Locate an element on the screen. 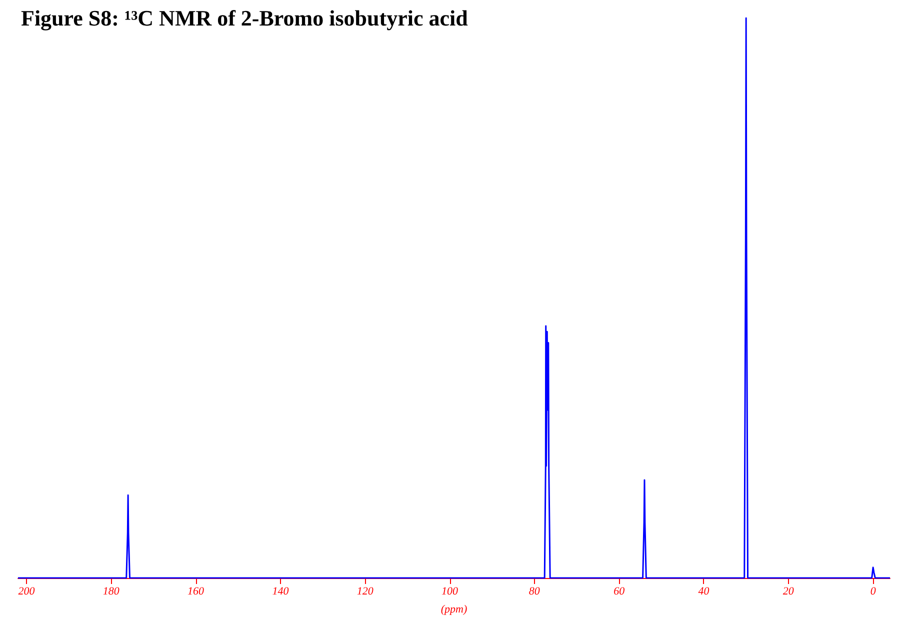  x-axis-title: (ppm) is located at coordinates (454, 610).